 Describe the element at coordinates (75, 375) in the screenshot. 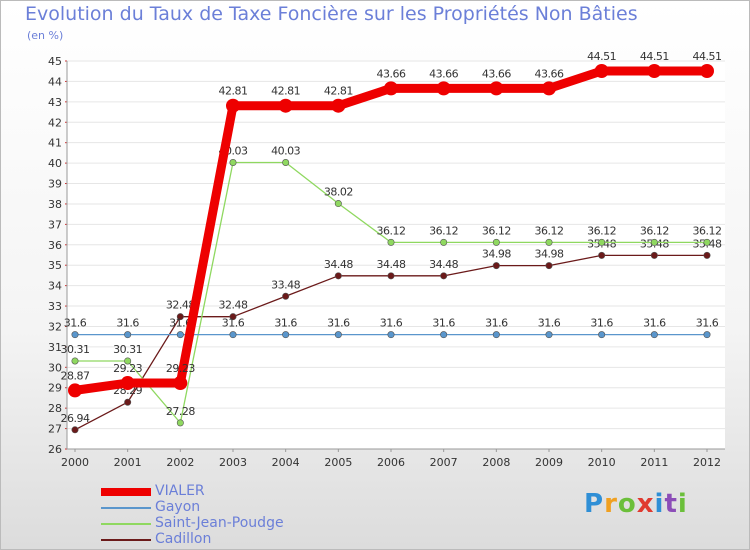

I see `data-label-vialer: 28.87` at that location.